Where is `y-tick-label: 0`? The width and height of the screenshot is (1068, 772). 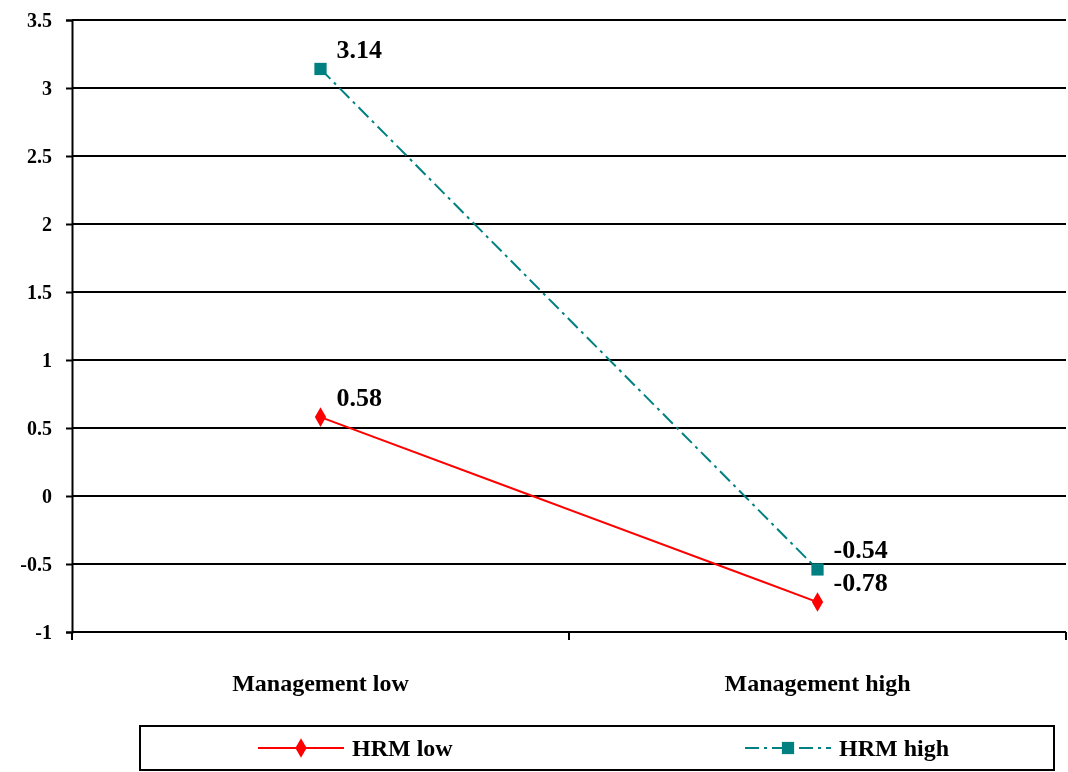
y-tick-label: 0 is located at coordinates (47, 495).